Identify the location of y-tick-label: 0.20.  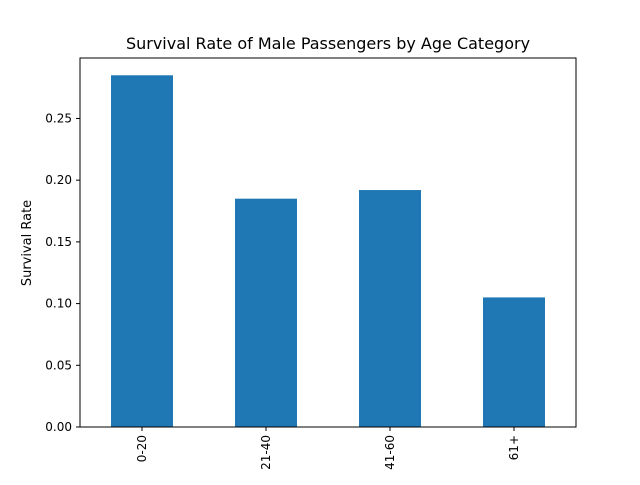
(58, 180).